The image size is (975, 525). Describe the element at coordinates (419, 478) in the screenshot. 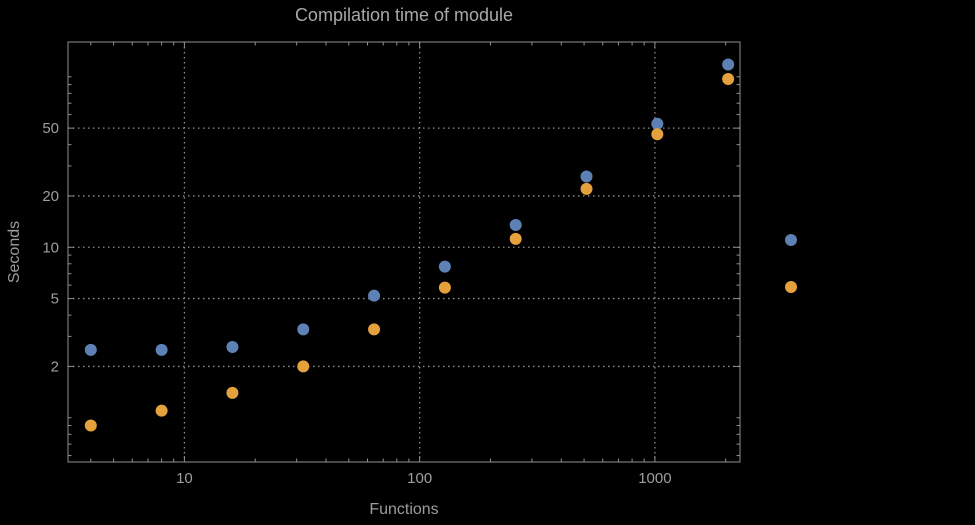

I see `x-tick-label: 100` at that location.